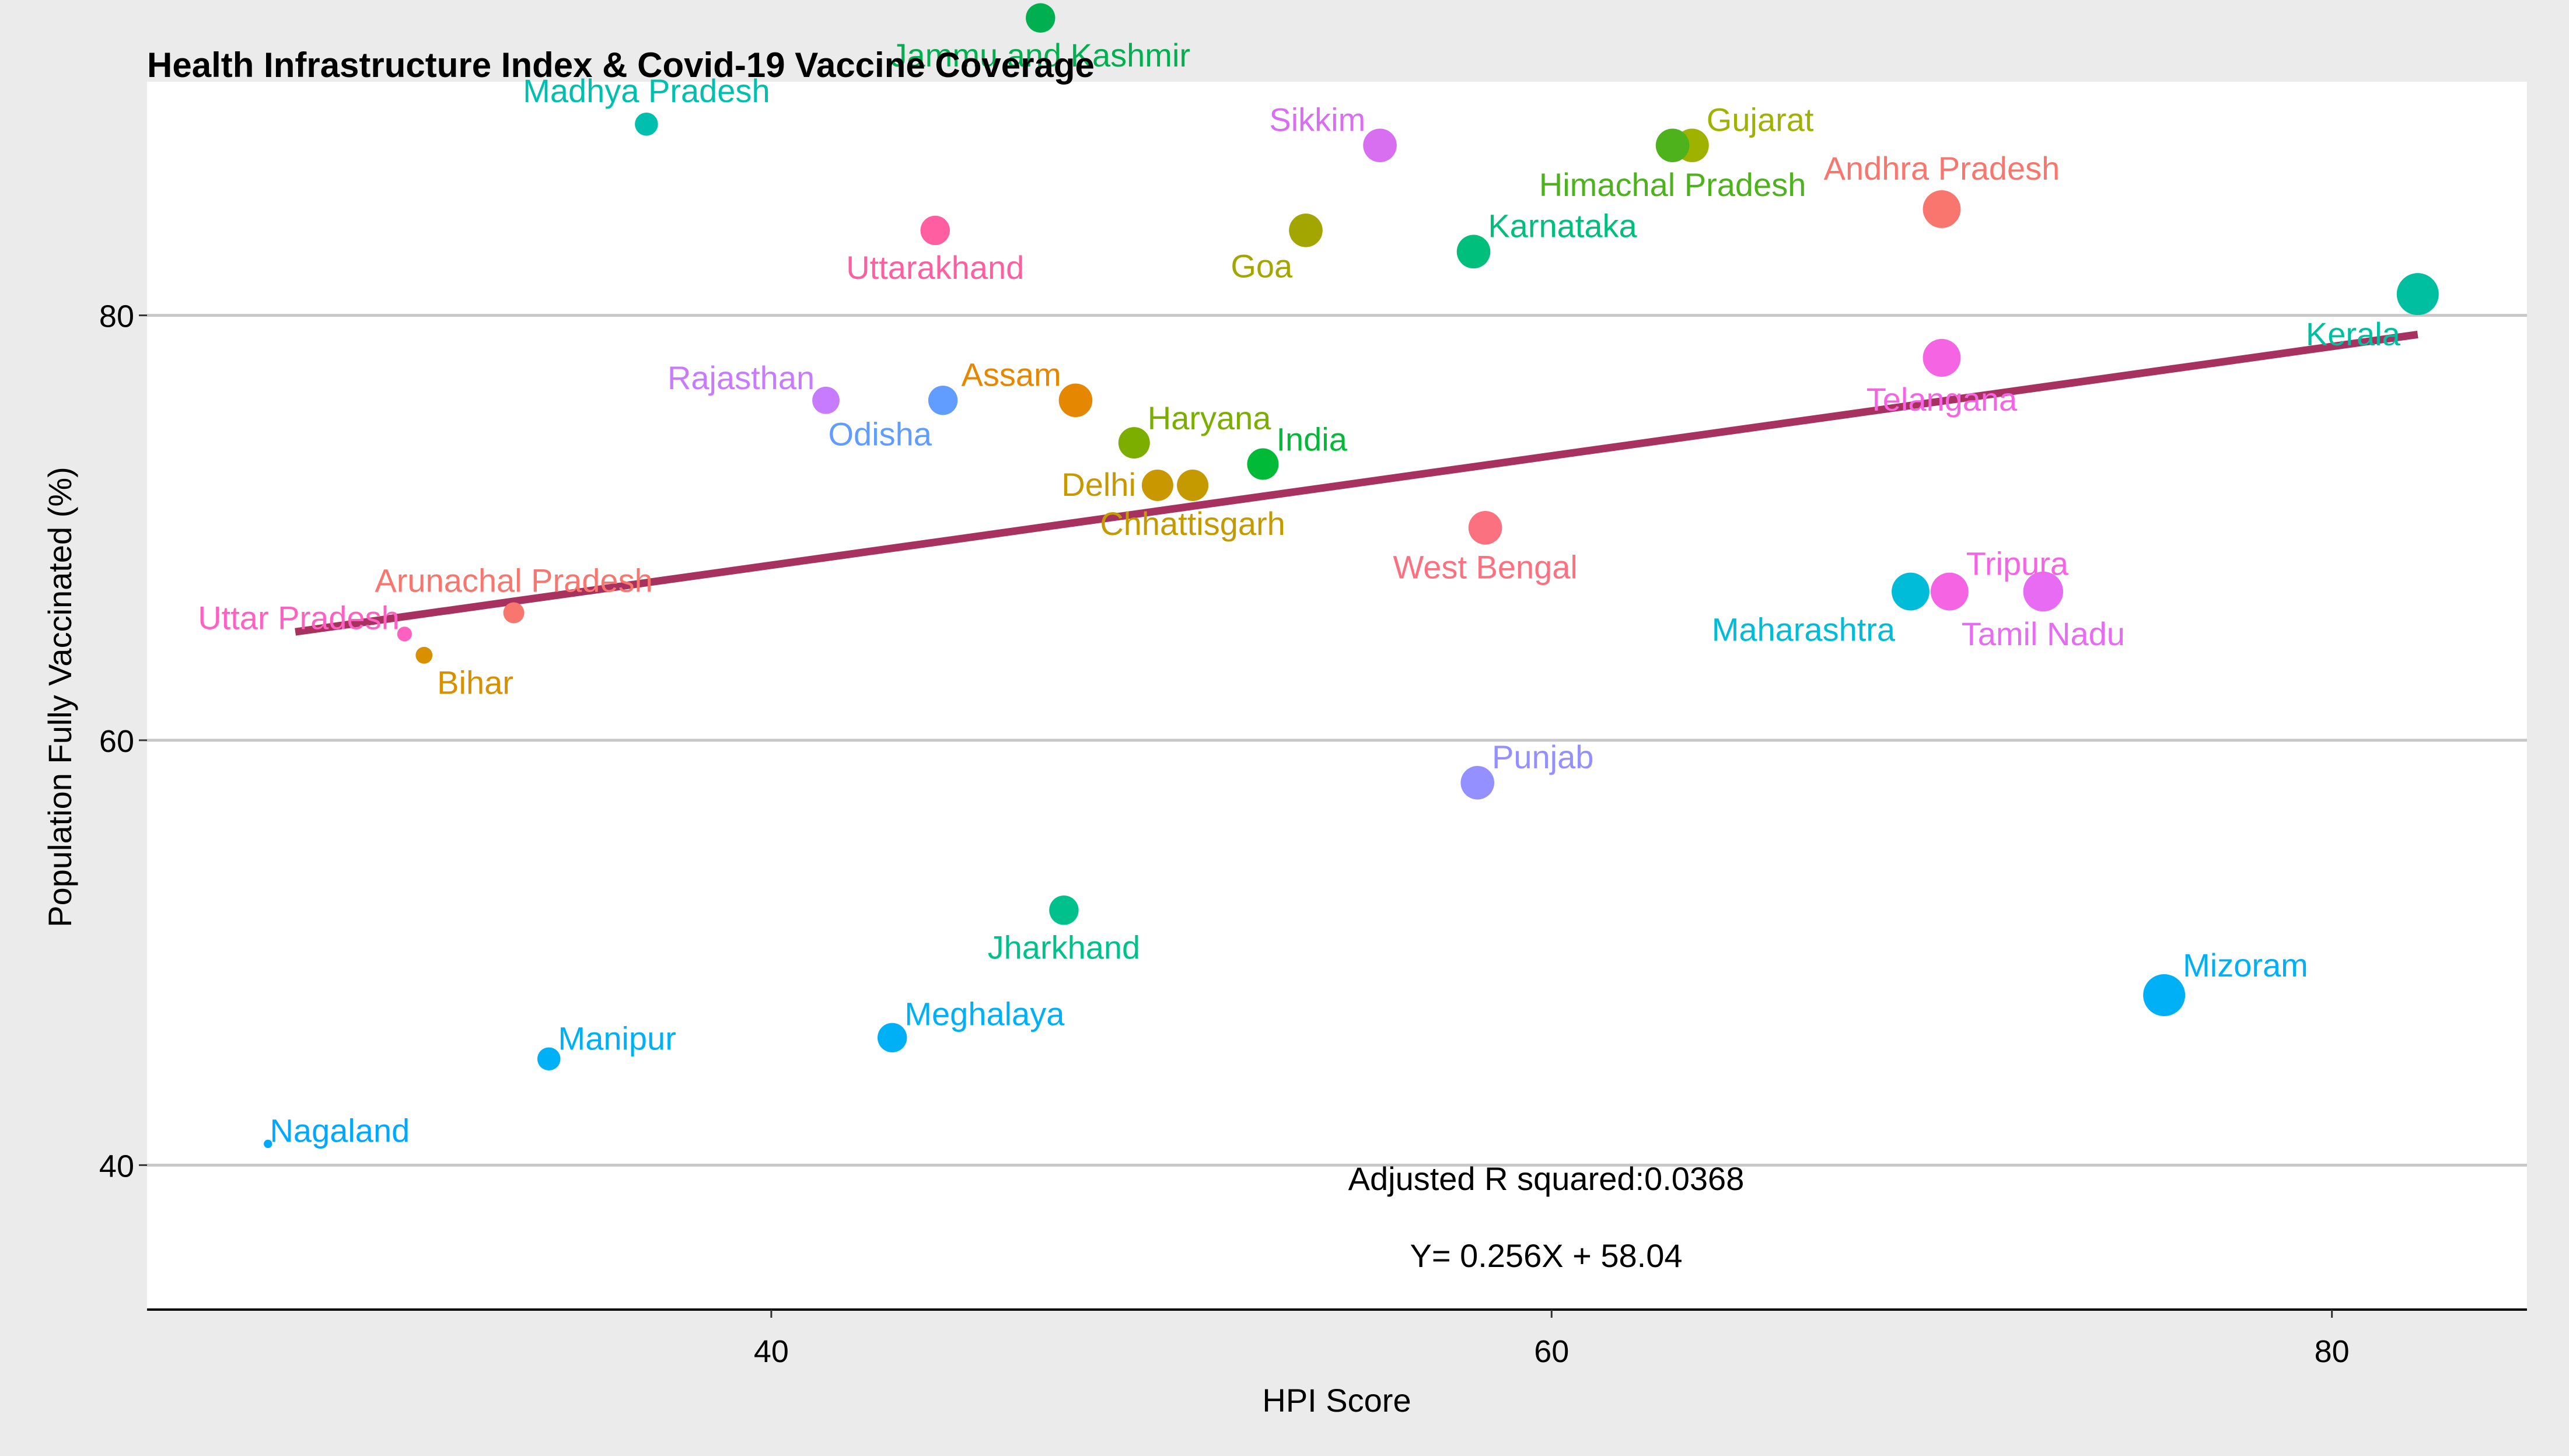  I want to click on point-label-mizoram: Mizoram, so click(2246, 965).